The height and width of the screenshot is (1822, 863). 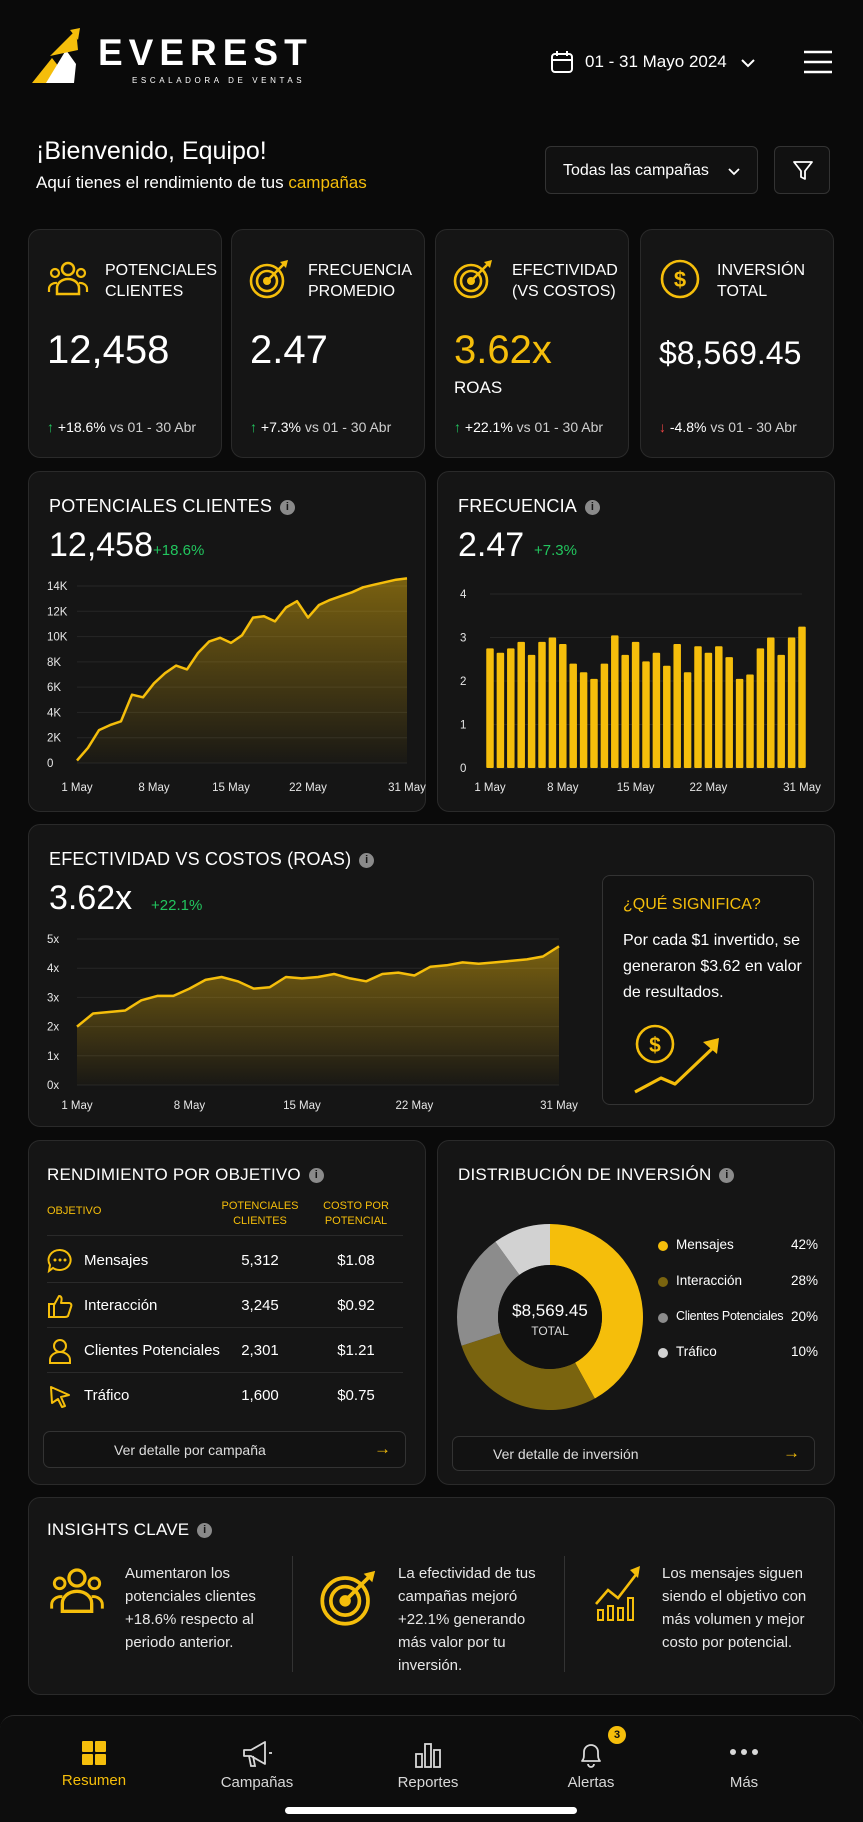 I want to click on nav-item-mas: Más, so click(x=744, y=1765).